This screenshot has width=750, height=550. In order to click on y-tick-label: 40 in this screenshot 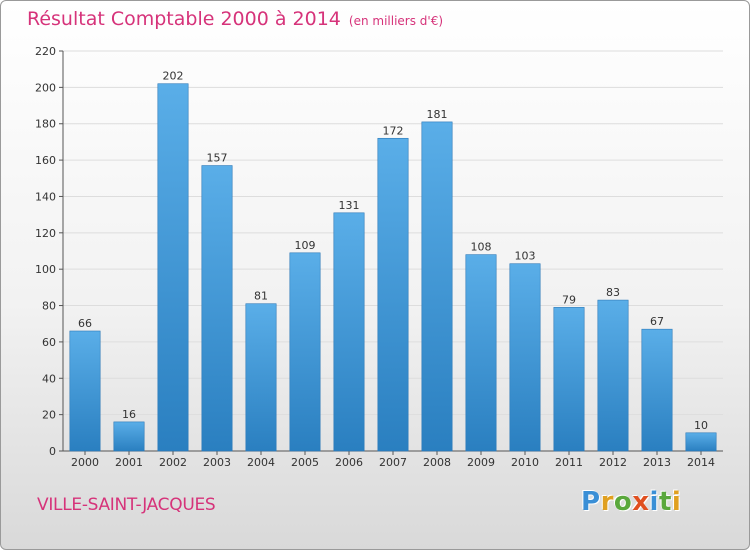, I will do `click(49, 378)`.